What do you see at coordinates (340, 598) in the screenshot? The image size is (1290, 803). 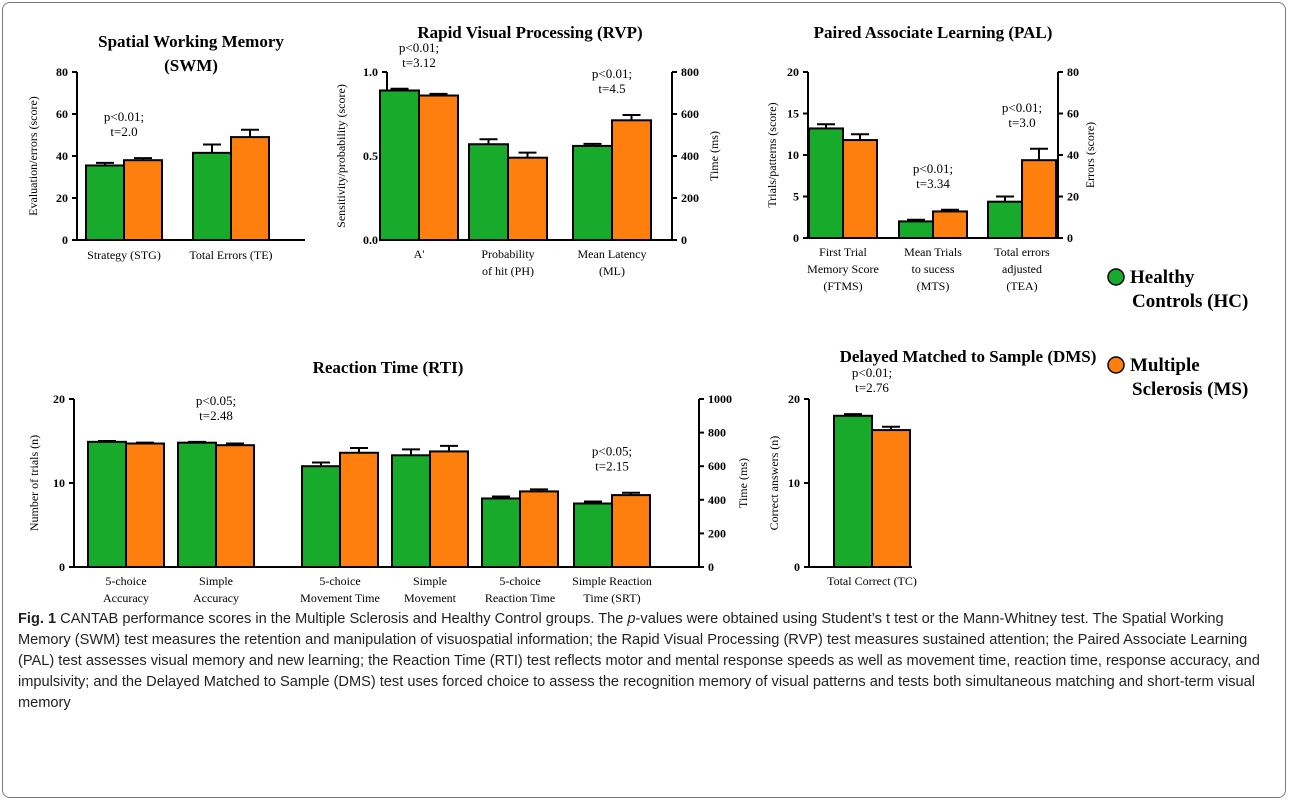 I see `x-category-label: Movement Time` at bounding box center [340, 598].